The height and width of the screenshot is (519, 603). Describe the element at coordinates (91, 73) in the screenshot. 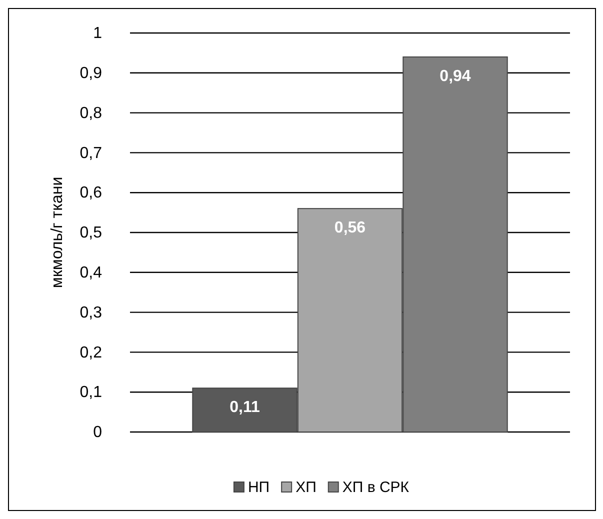

I see `y-tick-label: 0,9` at that location.